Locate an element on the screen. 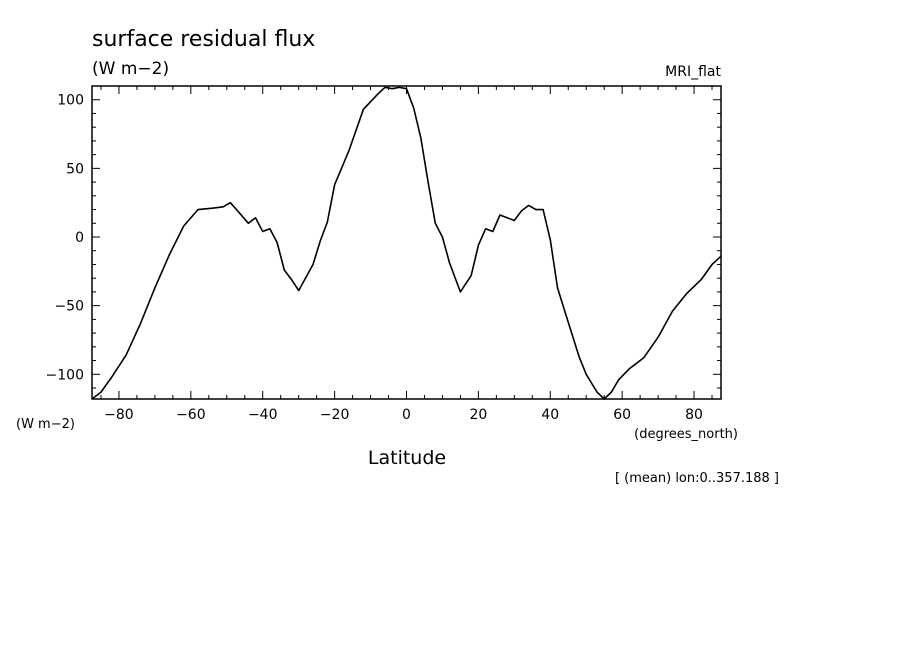  x-tick-label: 0 is located at coordinates (406, 415).